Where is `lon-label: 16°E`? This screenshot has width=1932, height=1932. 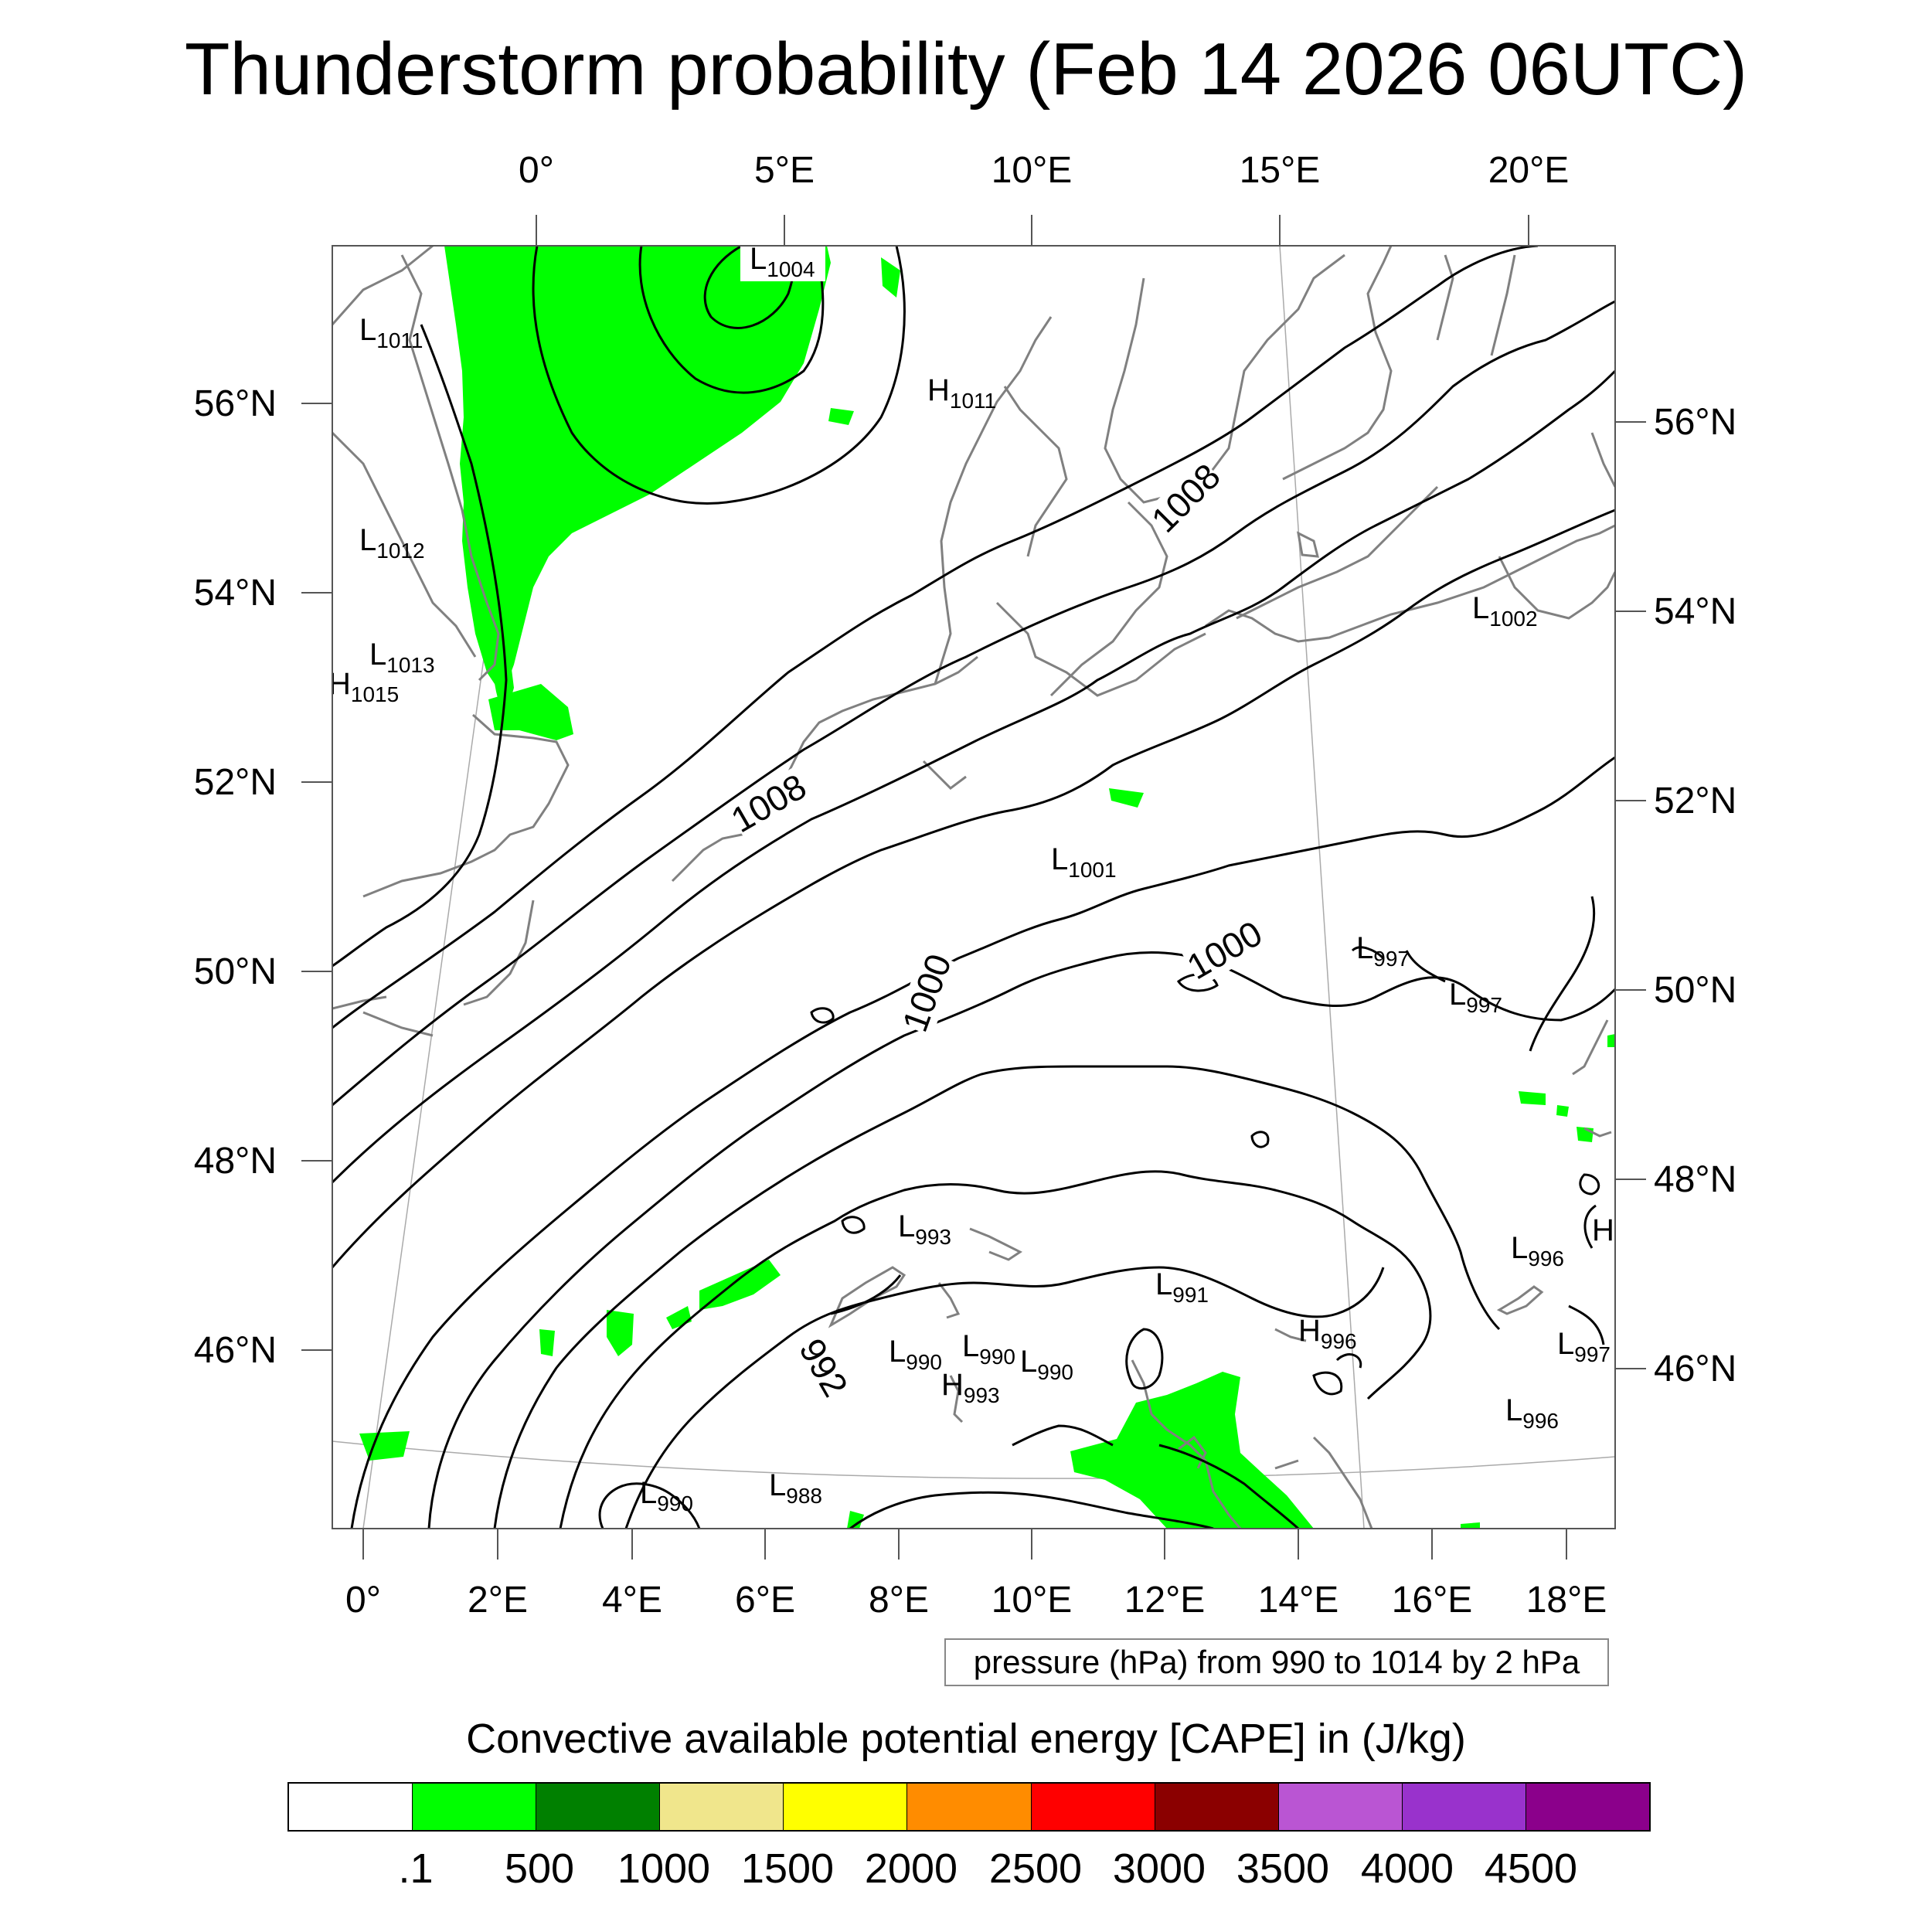
lon-label: 16°E is located at coordinates (1433, 1600).